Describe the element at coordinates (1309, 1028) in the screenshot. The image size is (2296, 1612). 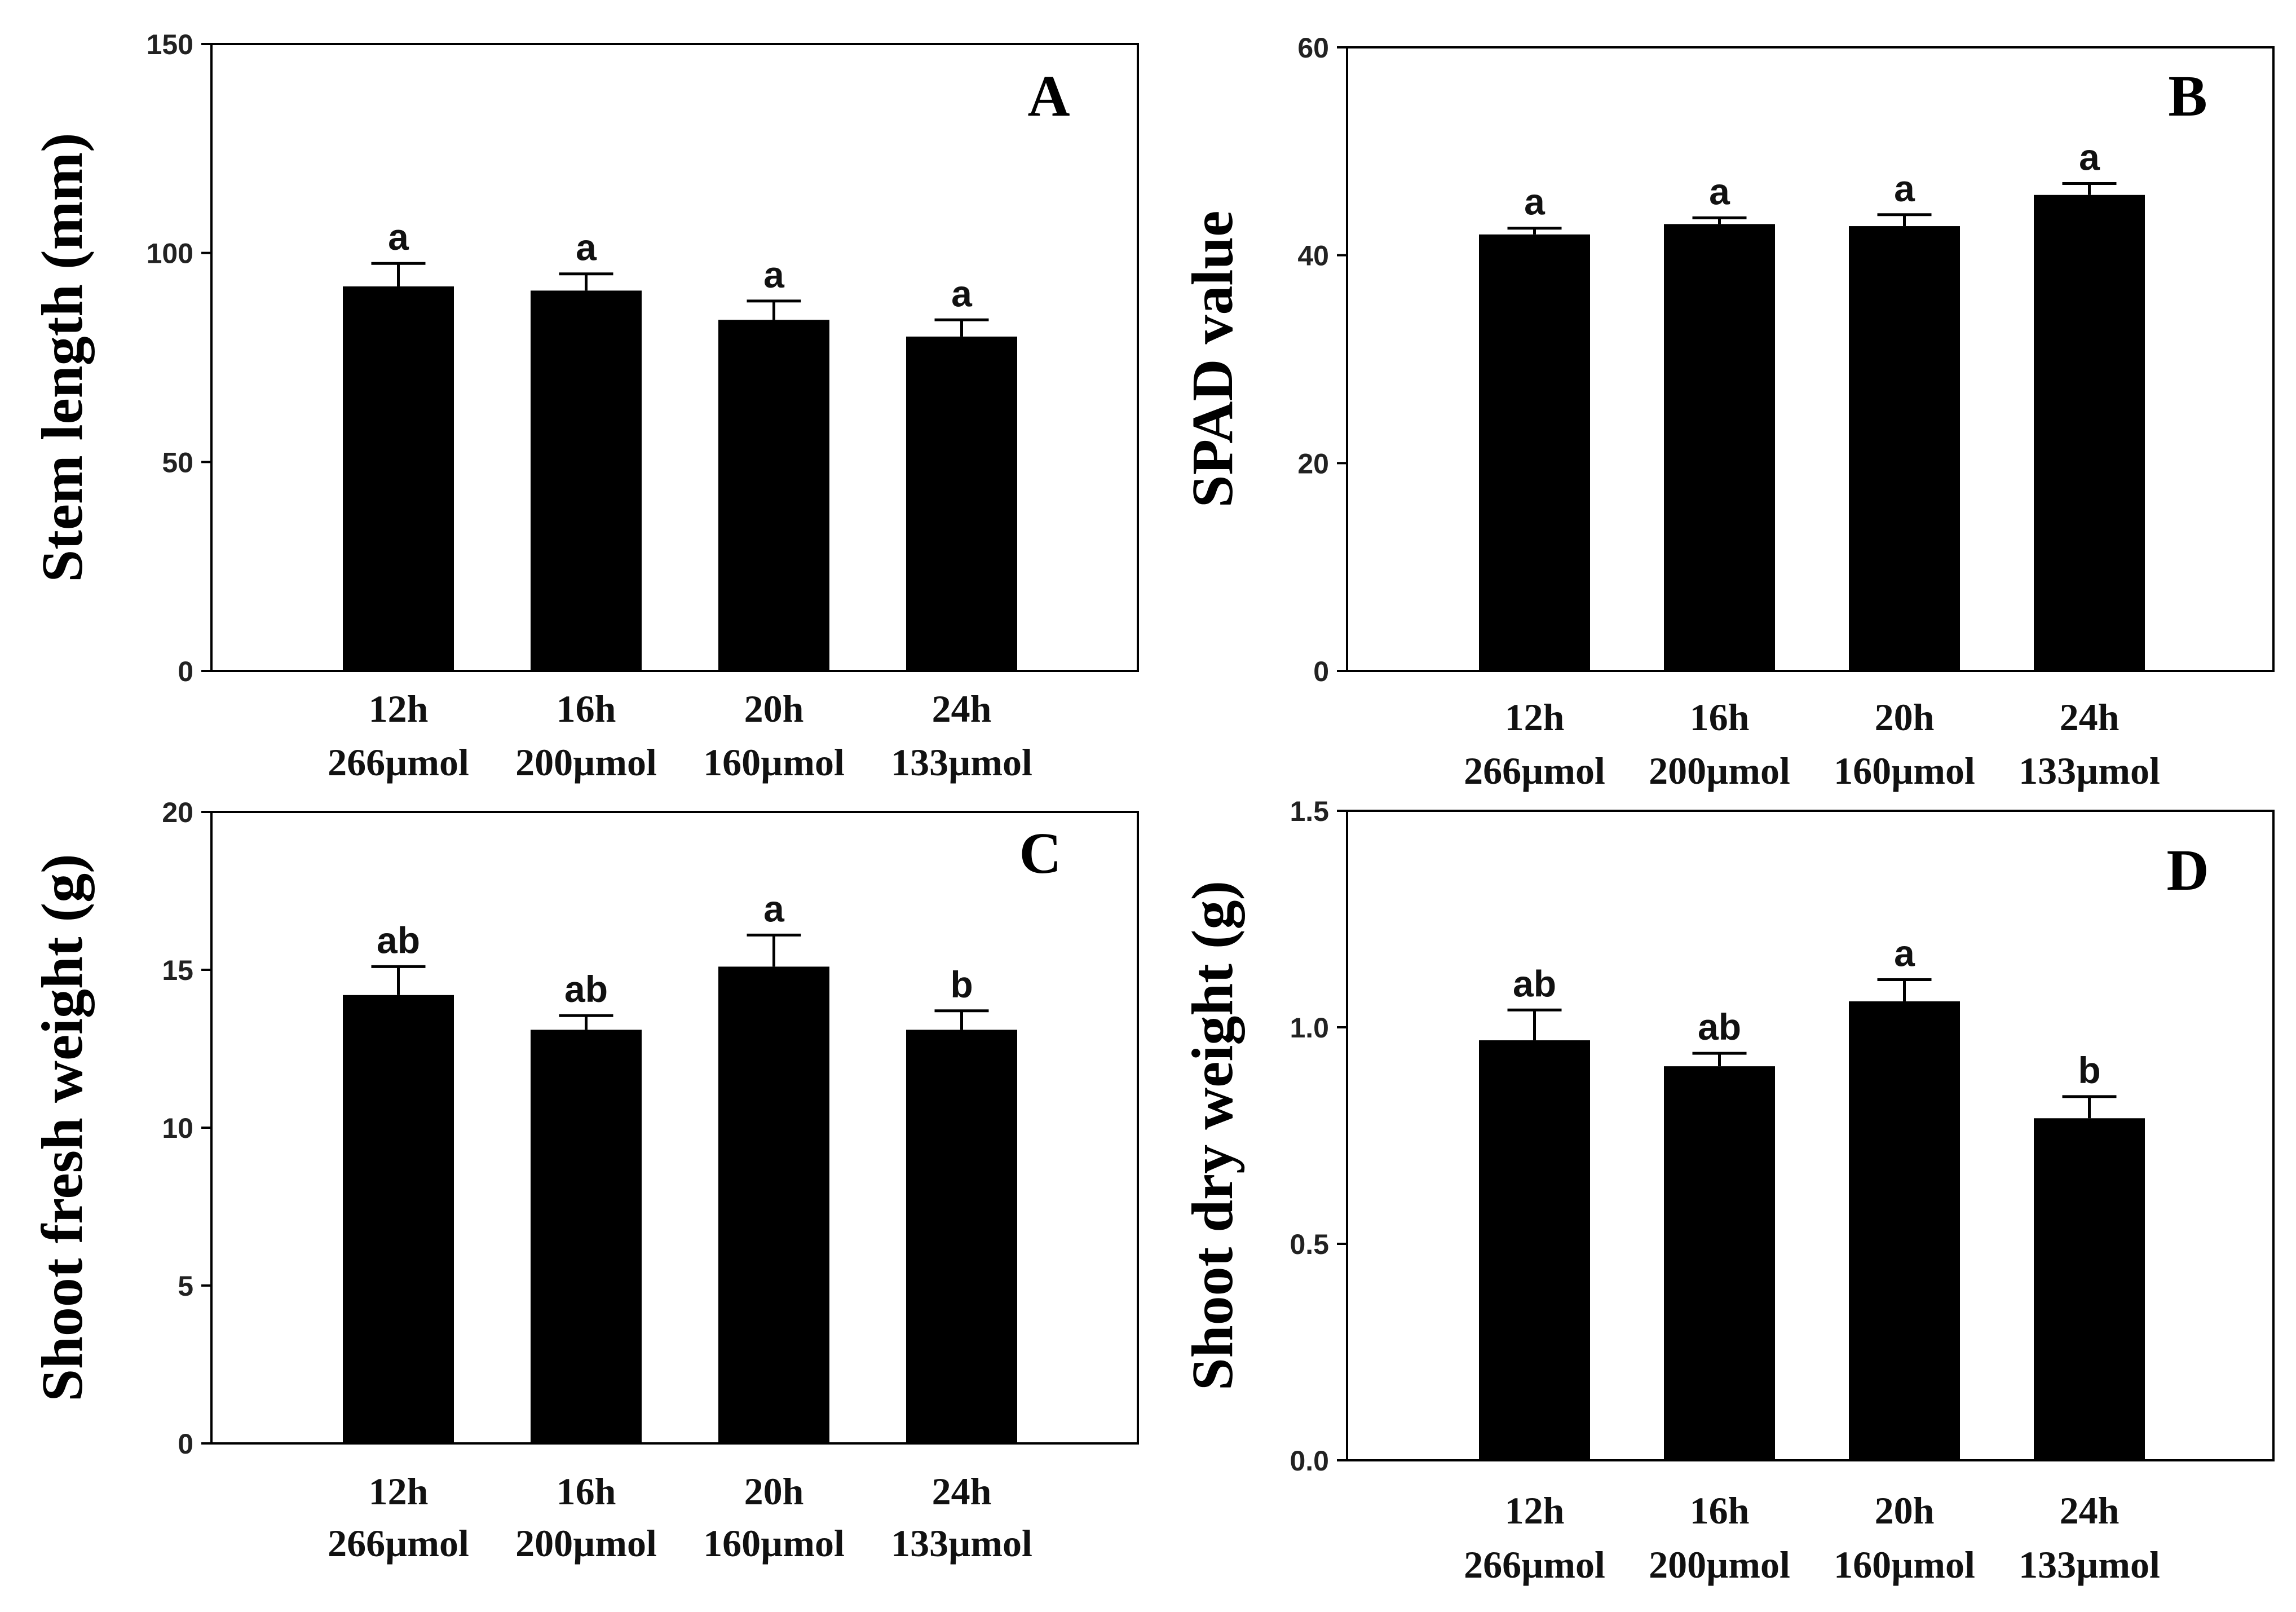
I see `y-tick-label: 1.0` at that location.